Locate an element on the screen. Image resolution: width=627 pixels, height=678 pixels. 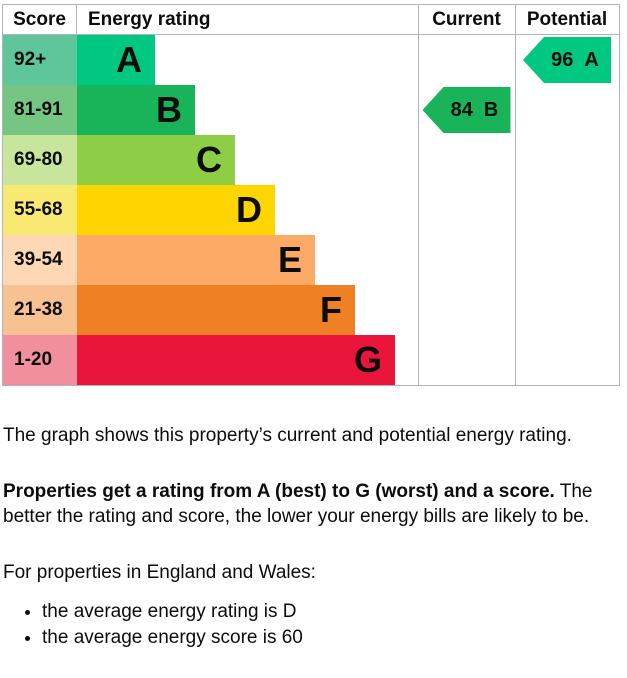
potential-rating-arrow: 96 A is located at coordinates (567, 60).